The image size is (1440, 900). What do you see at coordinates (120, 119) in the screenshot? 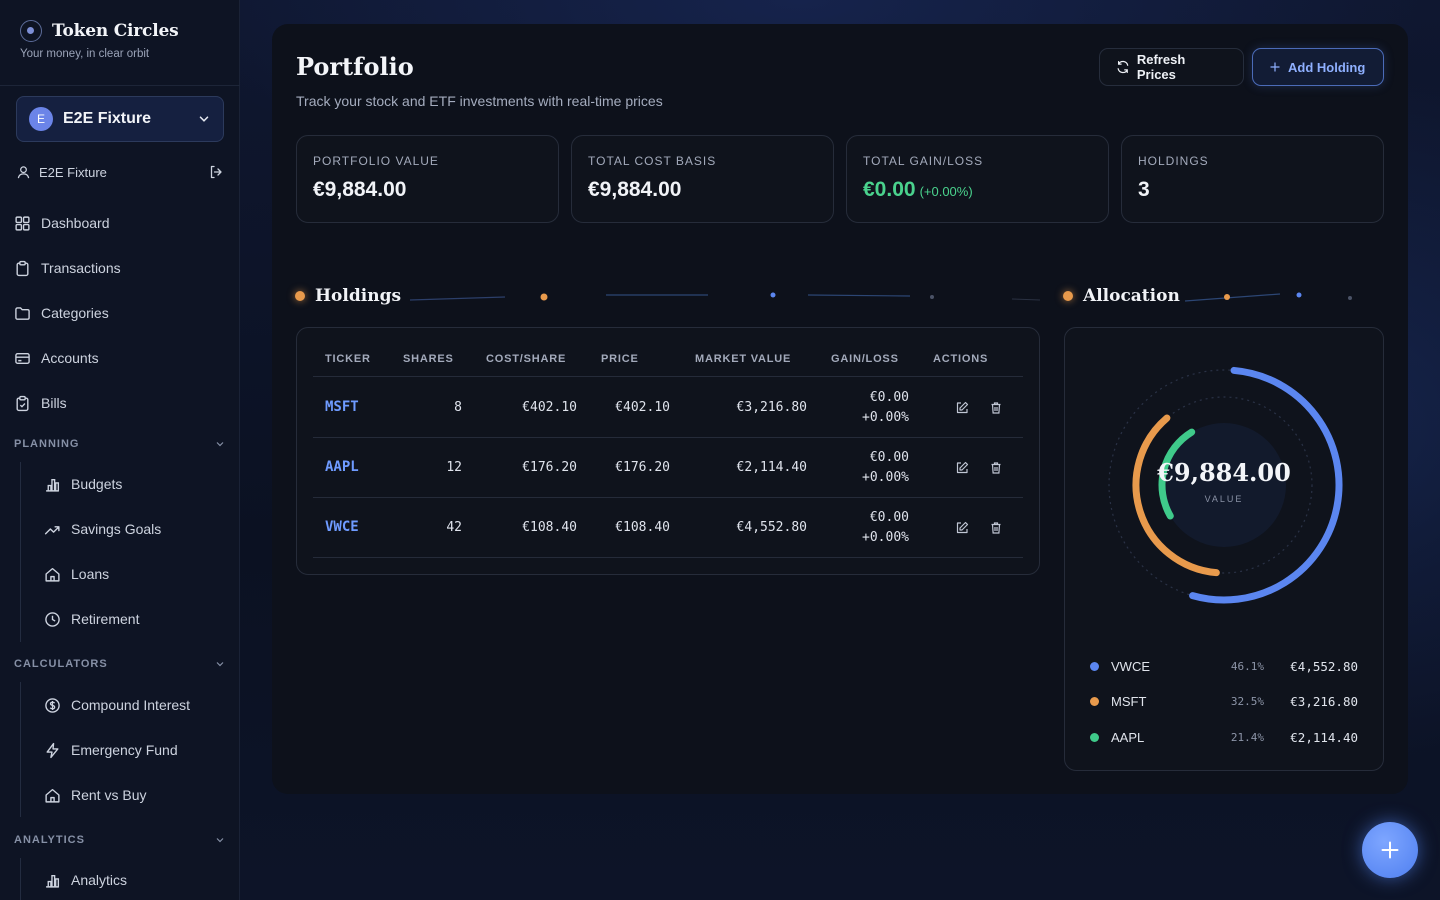
I see `profile-selector: E E2E Fixture` at bounding box center [120, 119].